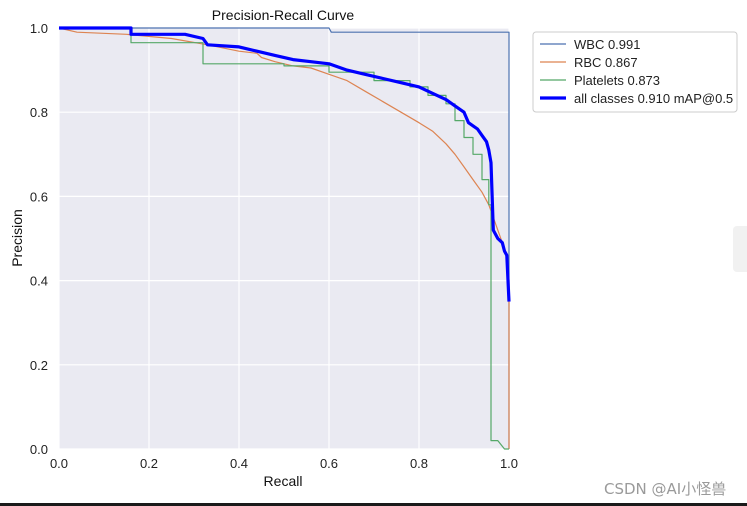 The image size is (747, 506). Describe the element at coordinates (665, 489) in the screenshot. I see `watermark: CSDN @AI小怪兽` at that location.